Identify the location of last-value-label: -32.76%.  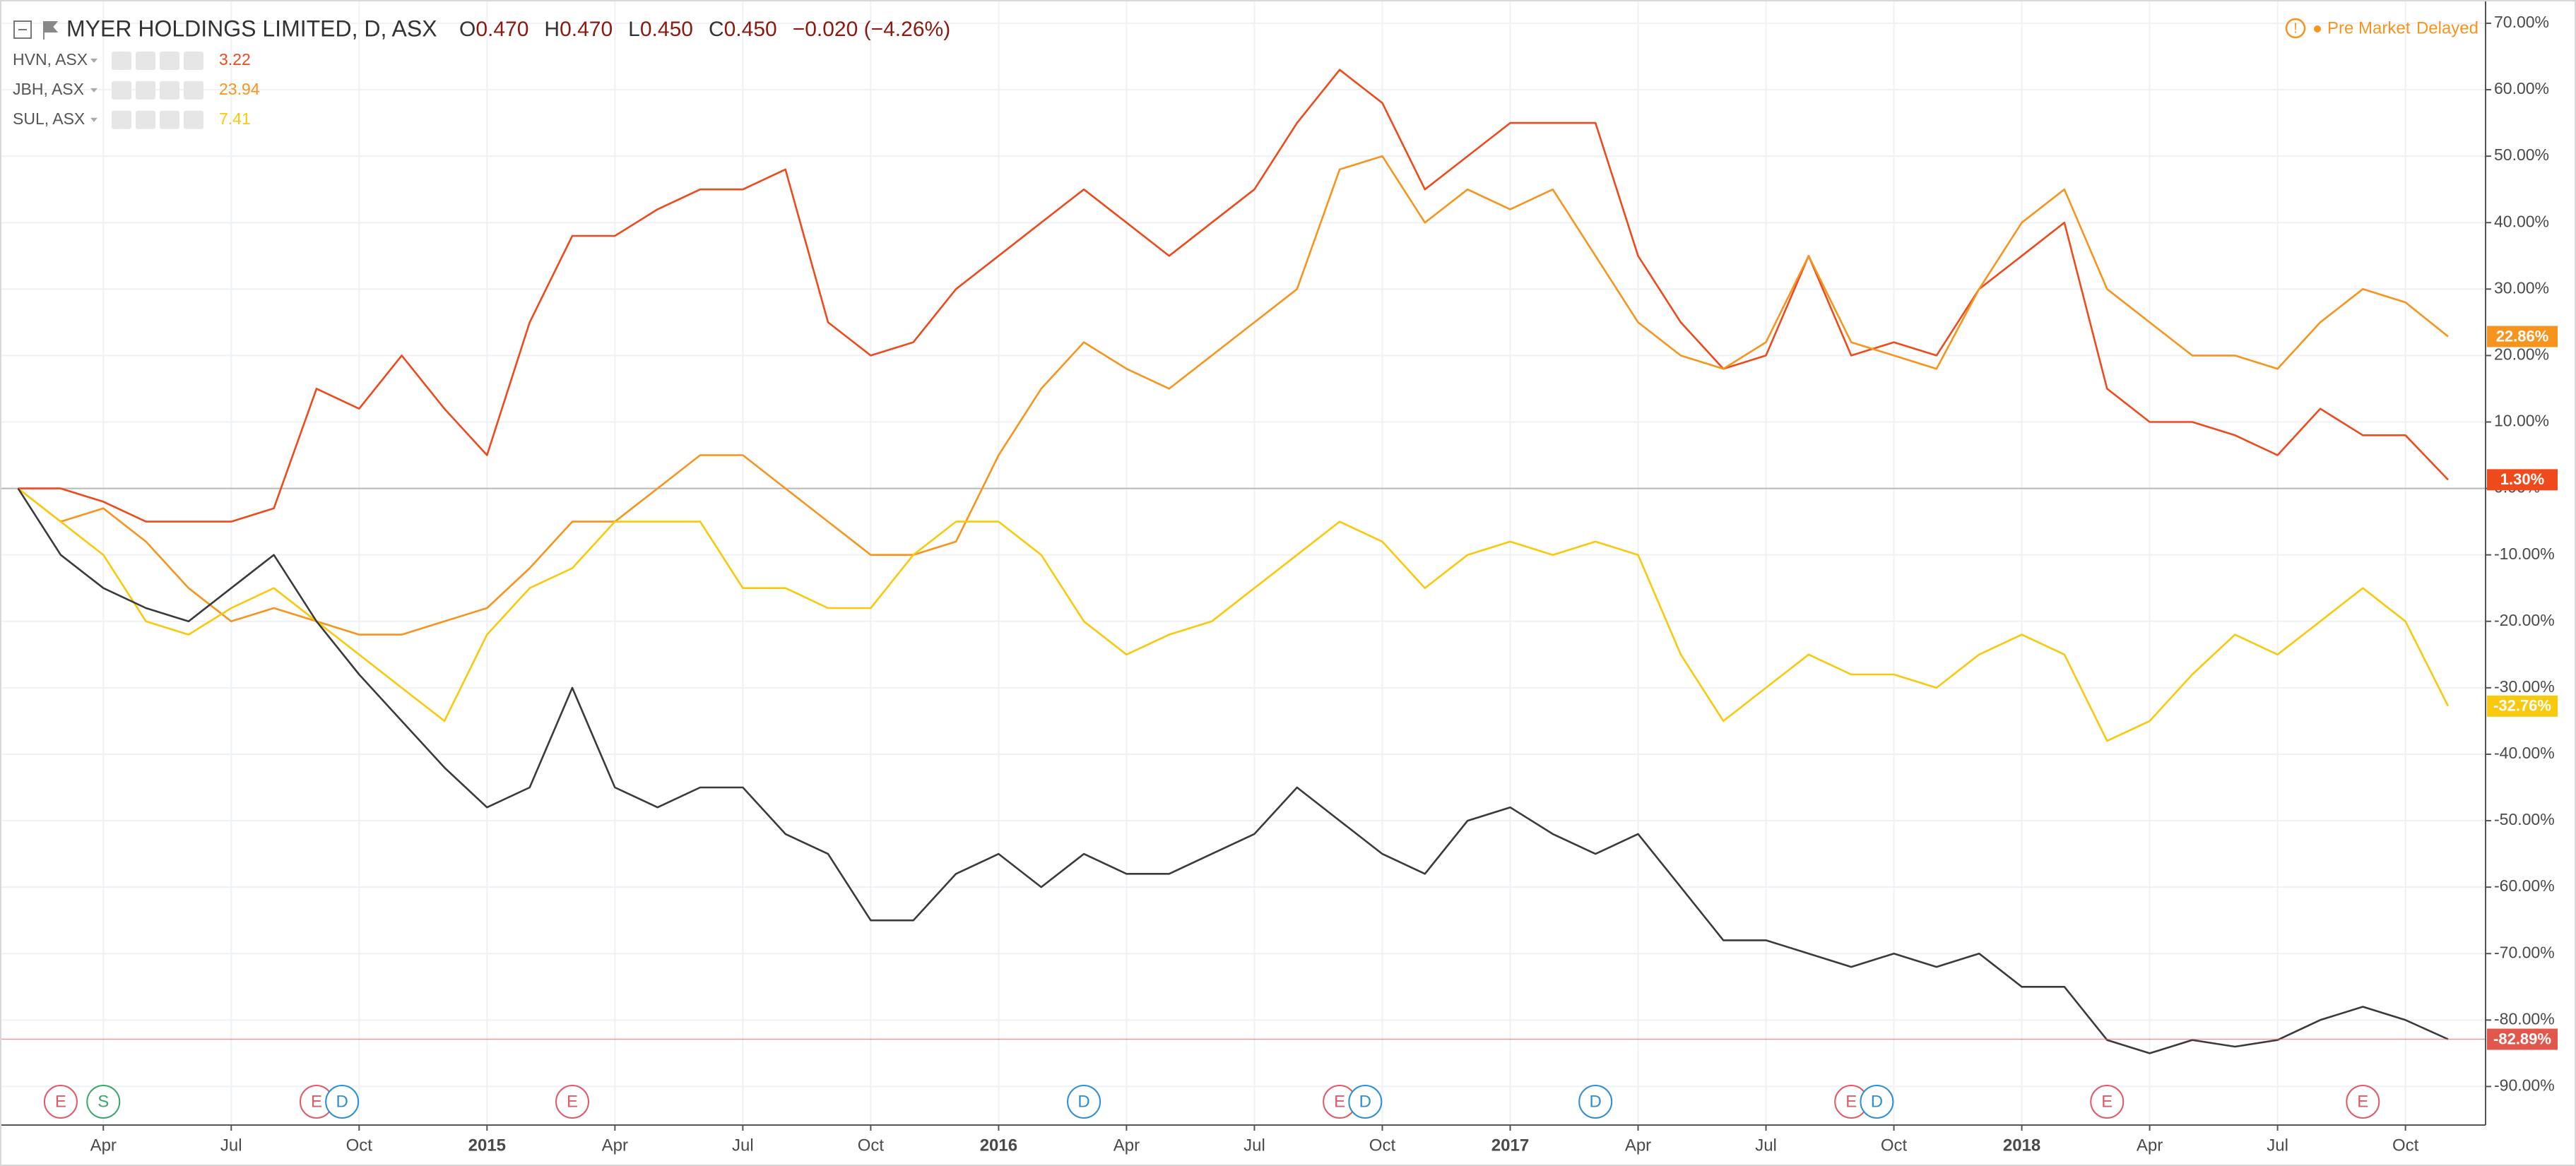
(2522, 706).